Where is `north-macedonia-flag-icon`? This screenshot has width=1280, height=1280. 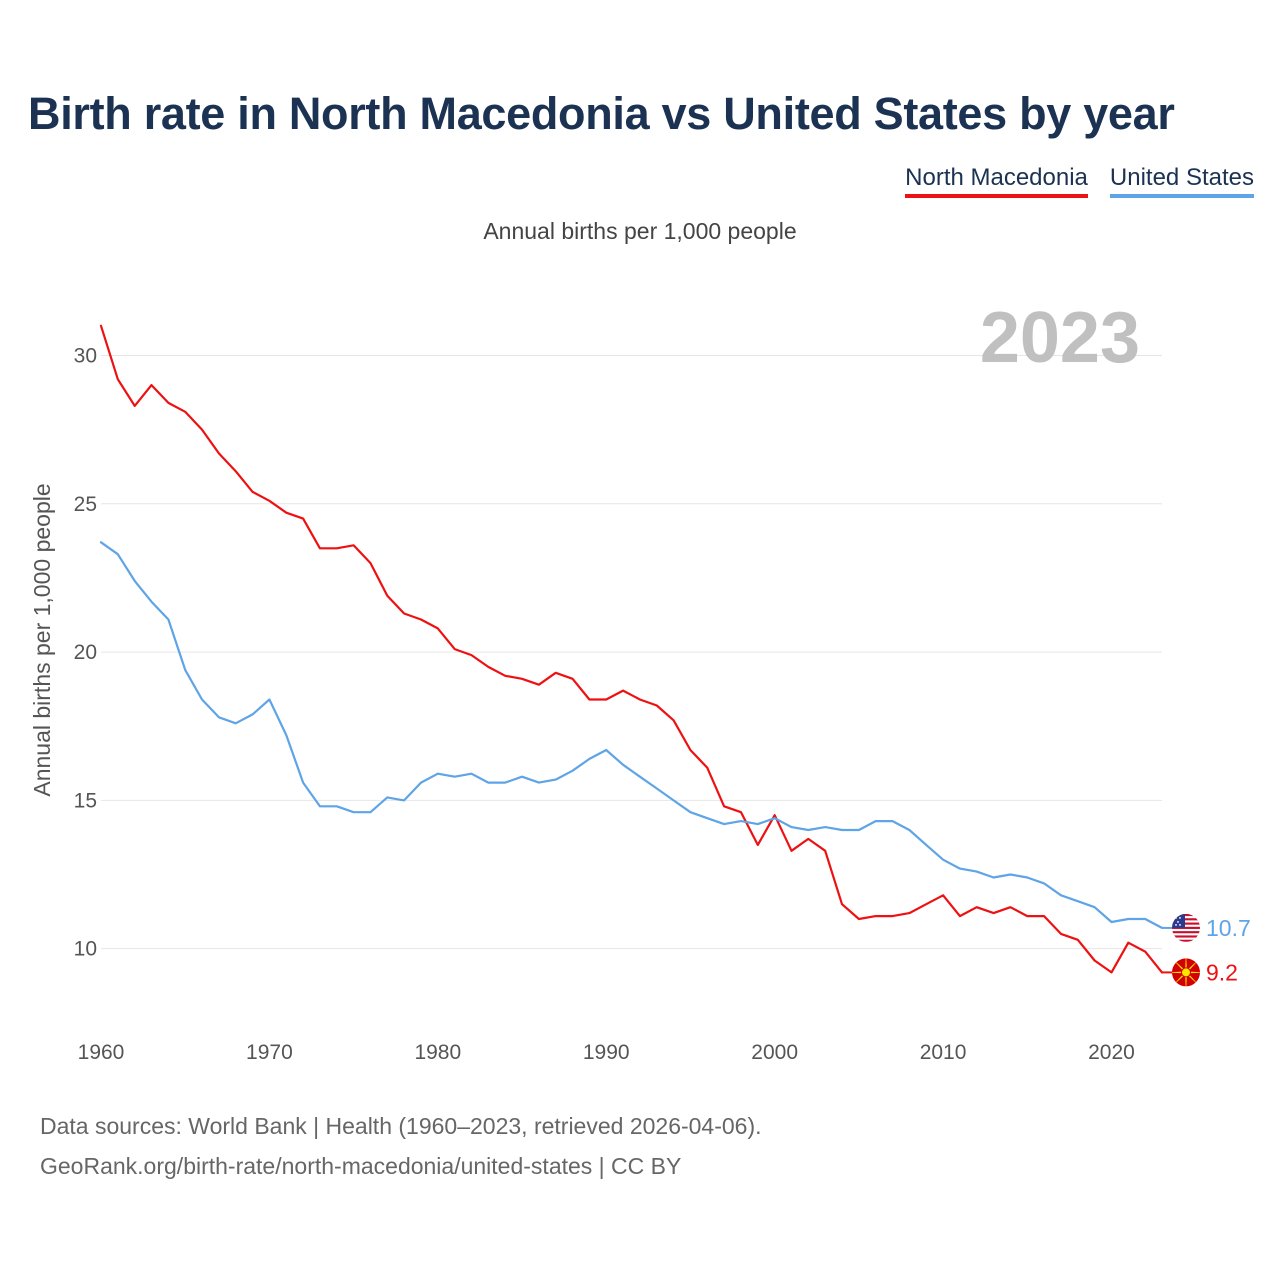
north-macedonia-flag-icon is located at coordinates (1186, 972).